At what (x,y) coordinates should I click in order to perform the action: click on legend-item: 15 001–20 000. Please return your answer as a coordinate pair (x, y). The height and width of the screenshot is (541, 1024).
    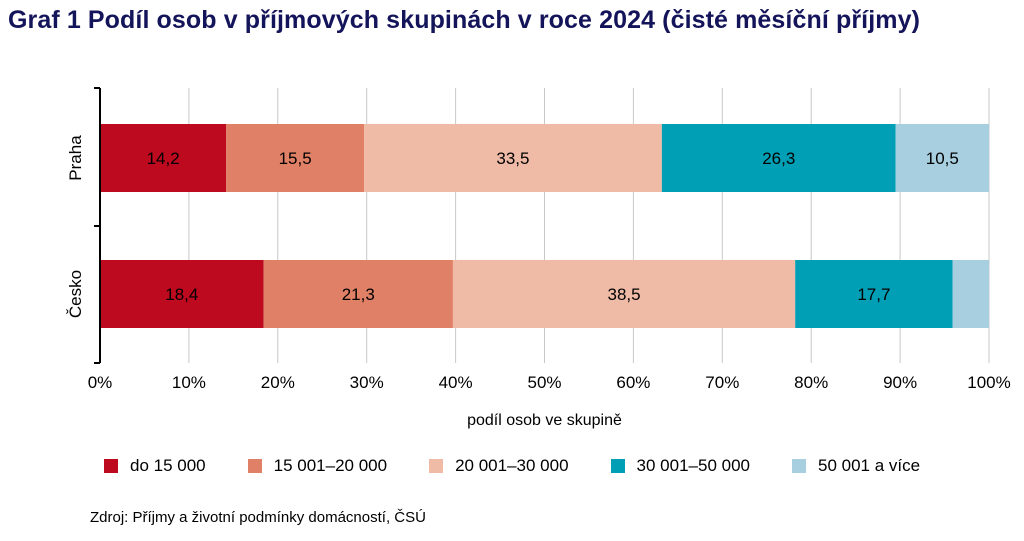
    Looking at the image, I should click on (317, 466).